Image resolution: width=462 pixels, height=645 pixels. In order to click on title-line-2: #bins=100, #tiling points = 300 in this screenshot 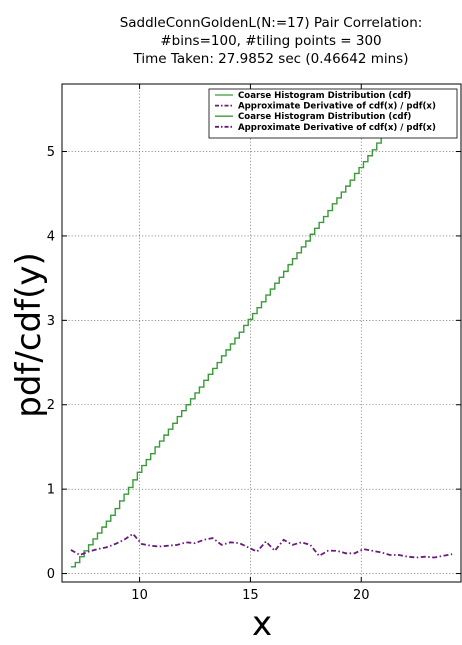, I will do `click(270, 41)`.